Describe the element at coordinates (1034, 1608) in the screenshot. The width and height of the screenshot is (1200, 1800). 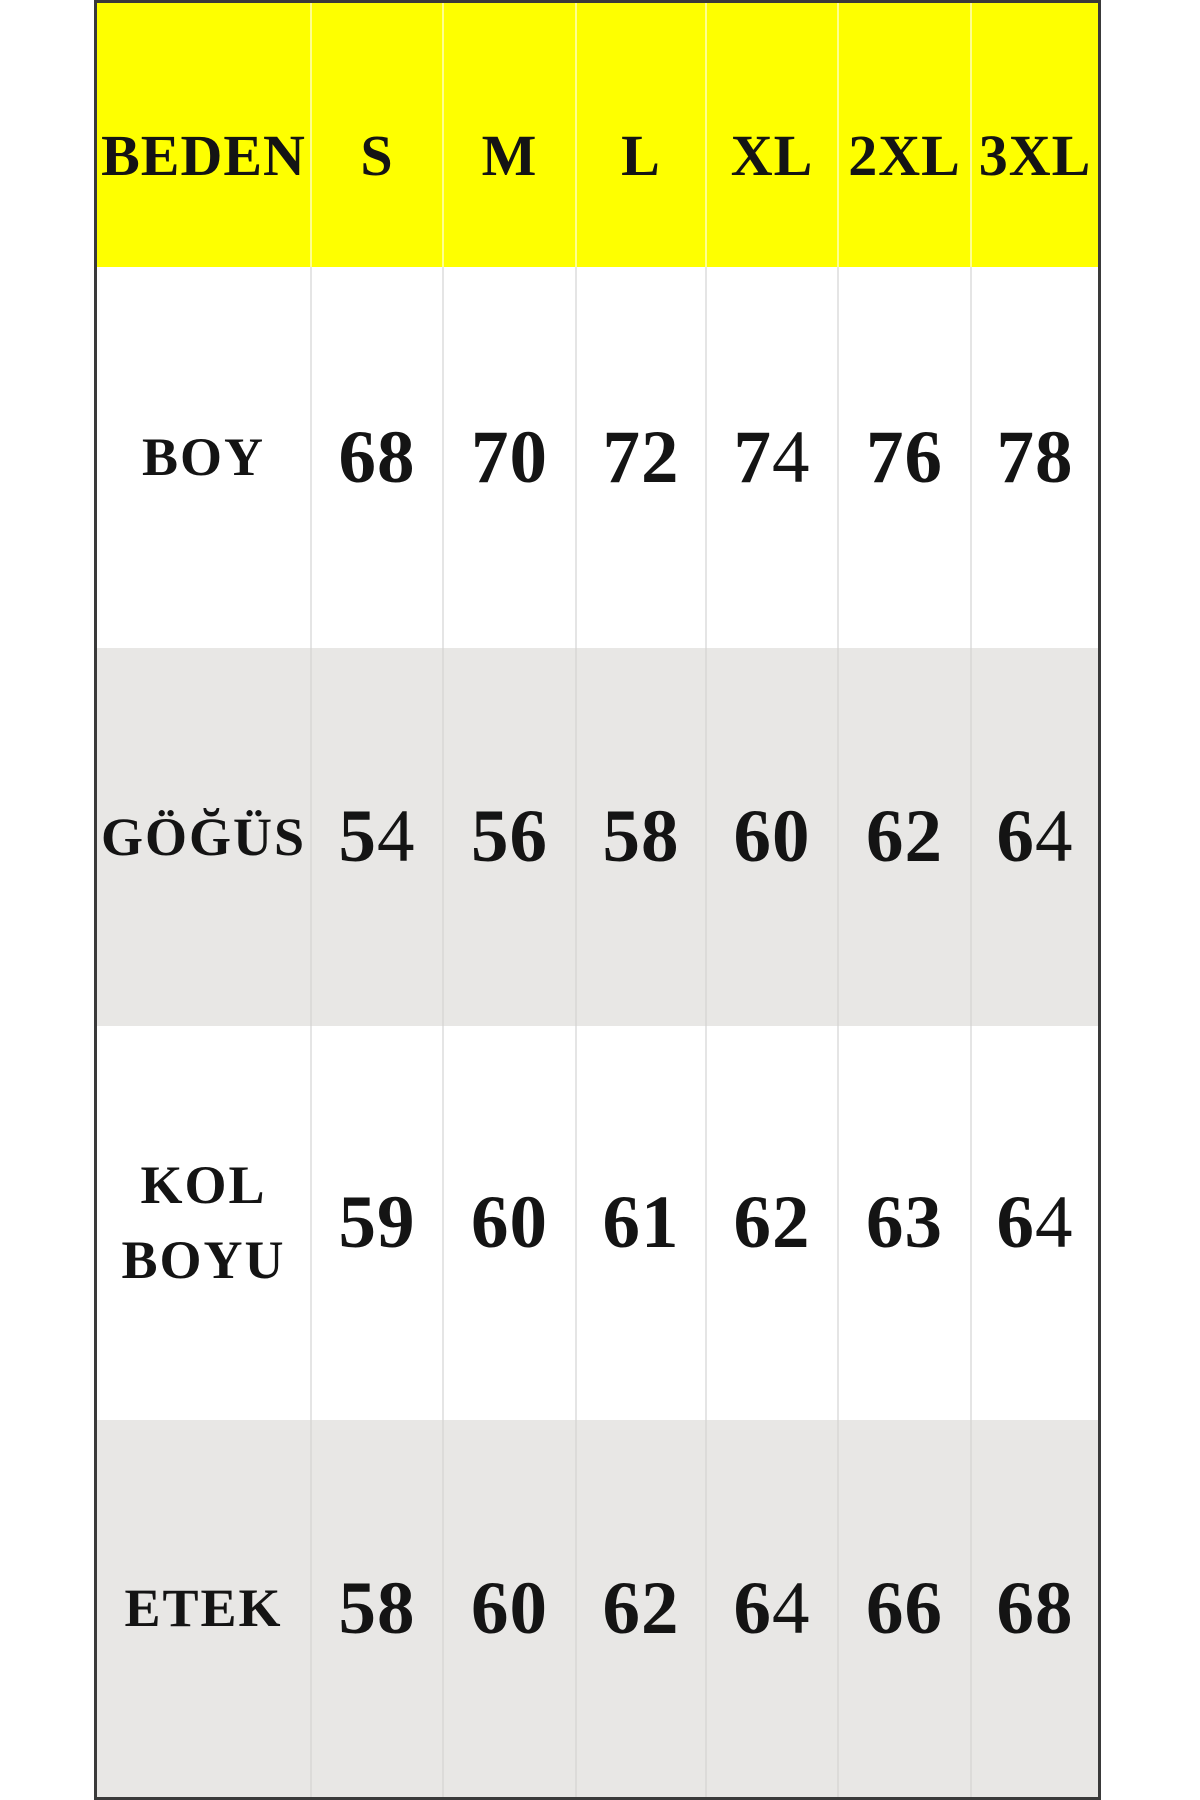
I see `cell-etek-3xl: 68` at that location.